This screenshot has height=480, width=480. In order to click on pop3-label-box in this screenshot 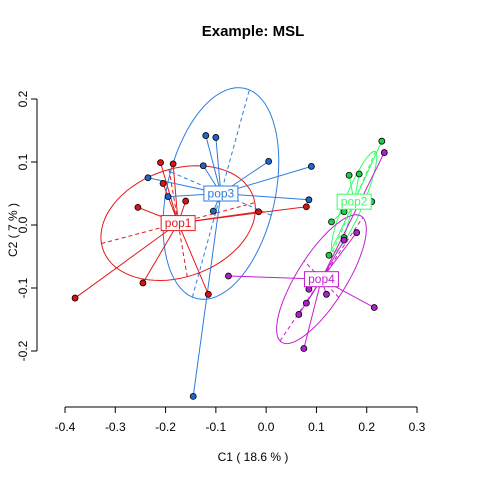, I will do `click(221, 193)`.